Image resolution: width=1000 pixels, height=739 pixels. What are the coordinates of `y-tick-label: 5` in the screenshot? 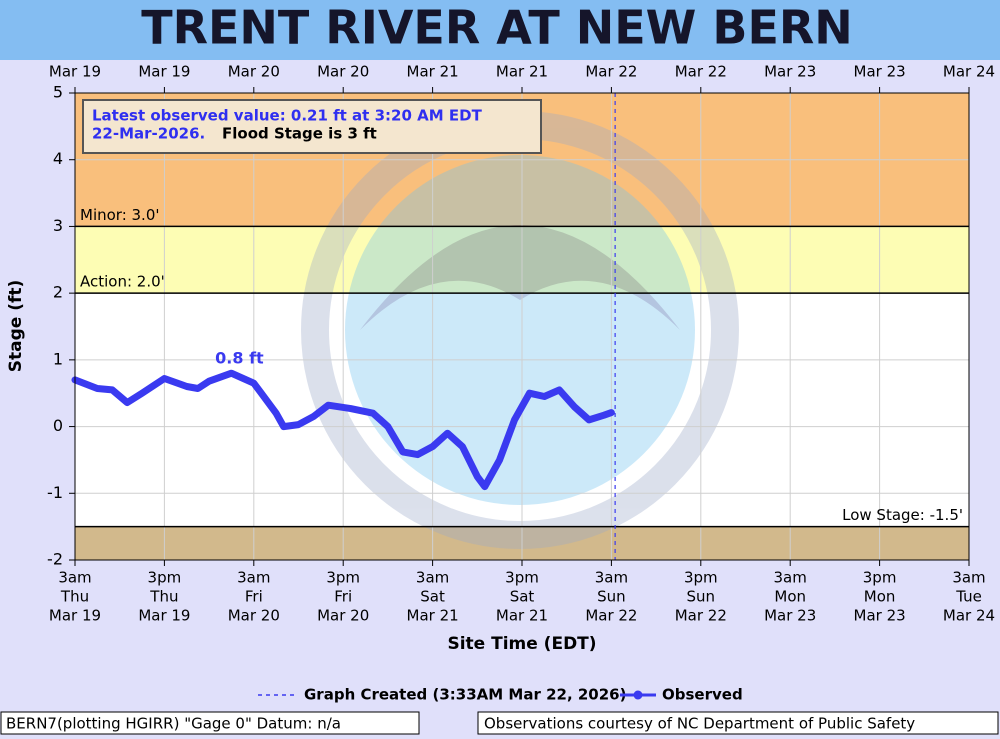 It's located at (58, 92).